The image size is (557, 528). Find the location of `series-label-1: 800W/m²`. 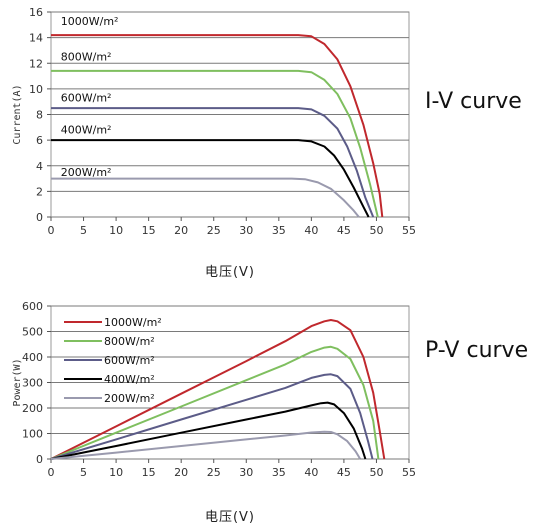

series-label-1: 800W/m² is located at coordinates (86, 57).